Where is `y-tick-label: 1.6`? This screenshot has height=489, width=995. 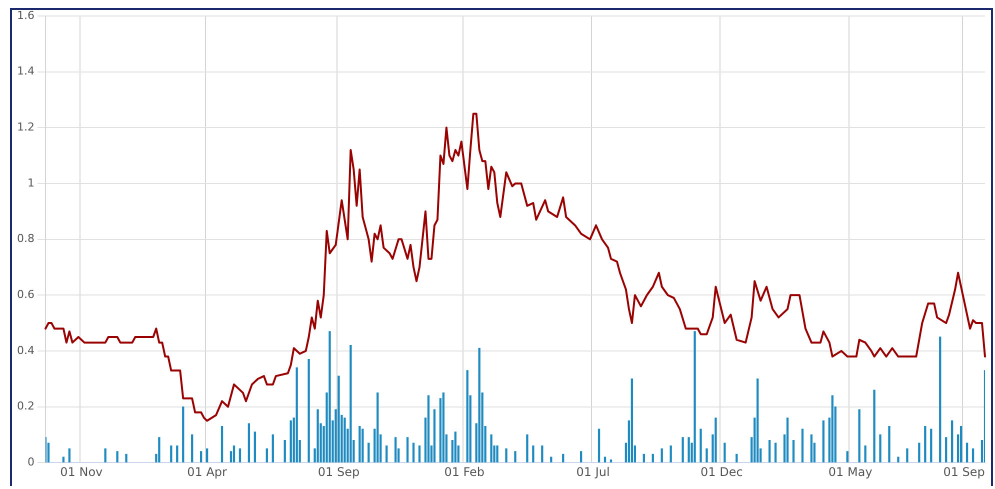
y-tick-label: 1.6 is located at coordinates (25, 15).